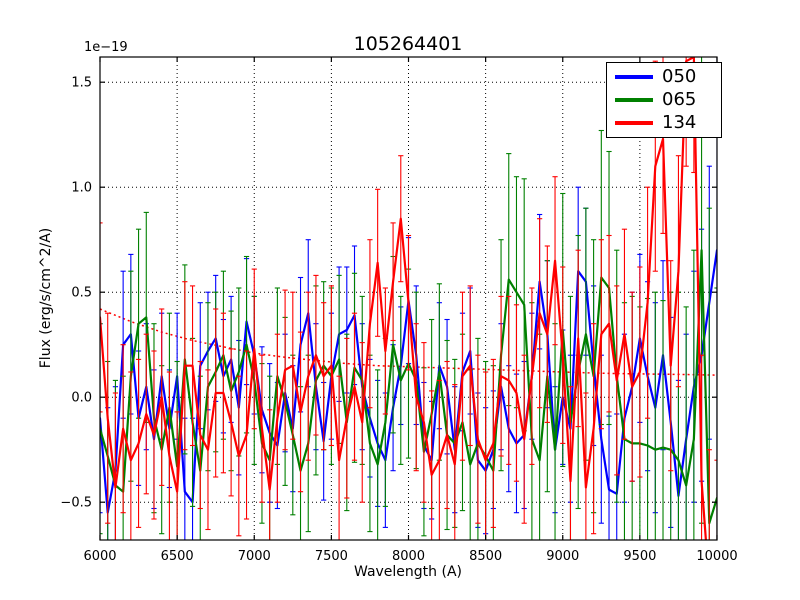  Describe the element at coordinates (639, 556) in the screenshot. I see `svg-text: 9500` at that location.